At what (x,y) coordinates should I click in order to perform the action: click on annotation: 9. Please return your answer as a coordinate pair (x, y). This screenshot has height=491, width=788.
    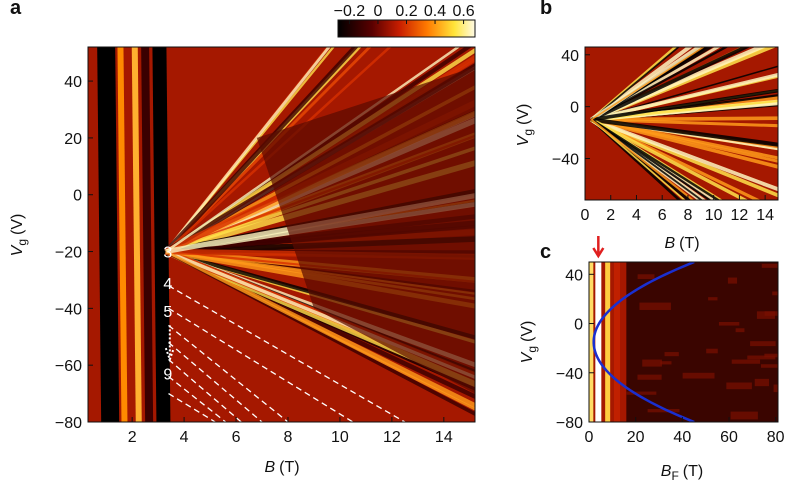
    Looking at the image, I should click on (167, 375).